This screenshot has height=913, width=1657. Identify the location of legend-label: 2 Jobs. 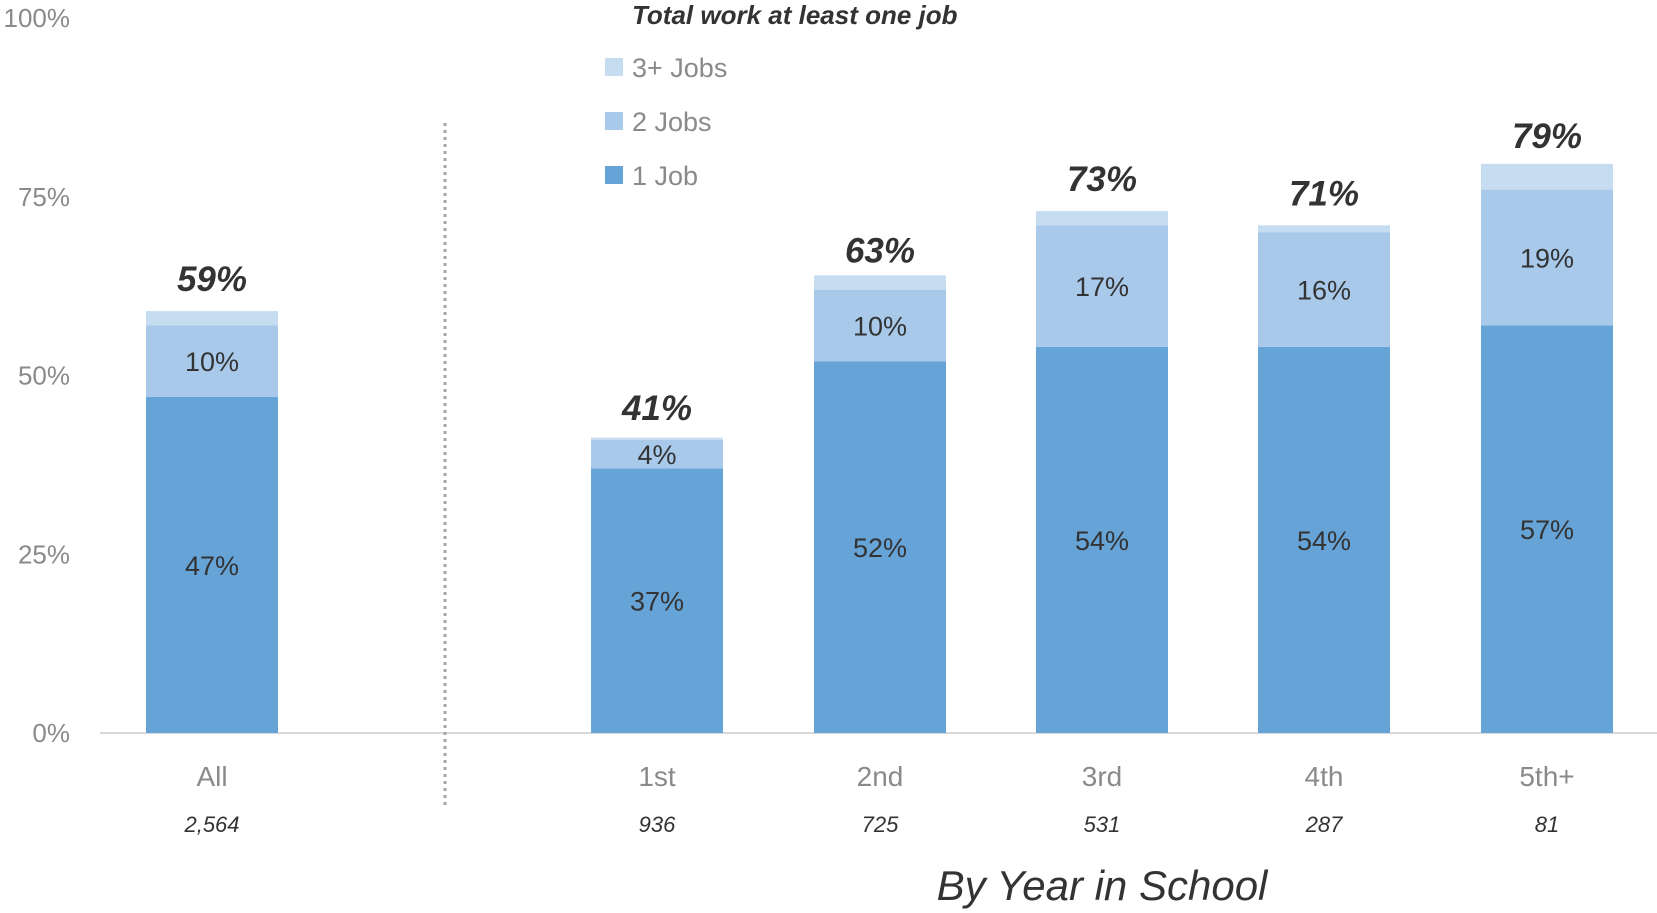
(672, 122).